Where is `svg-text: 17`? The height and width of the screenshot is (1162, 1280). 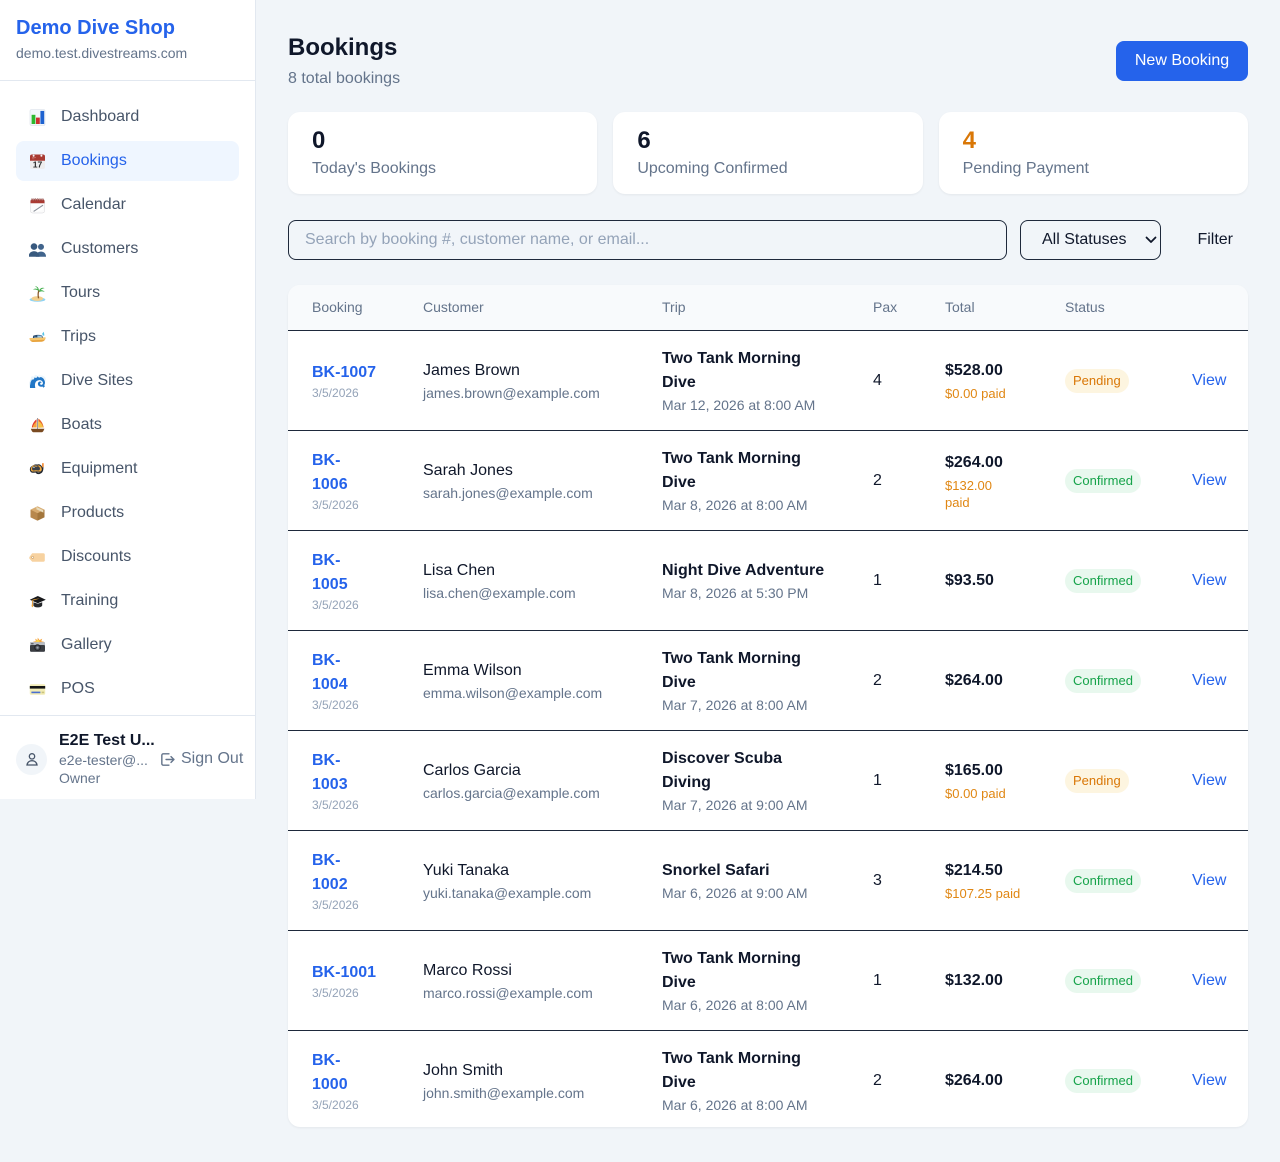 svg-text: 17 is located at coordinates (38, 164).